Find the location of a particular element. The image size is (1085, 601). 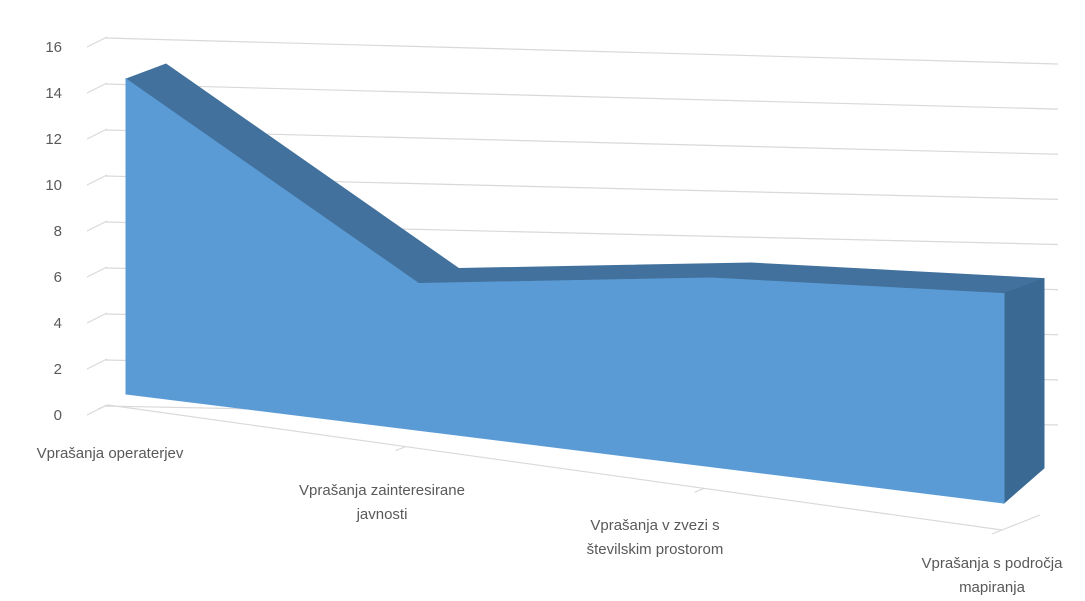

x-category-label: Vprašanja s področja mapiranja is located at coordinates (993, 575).